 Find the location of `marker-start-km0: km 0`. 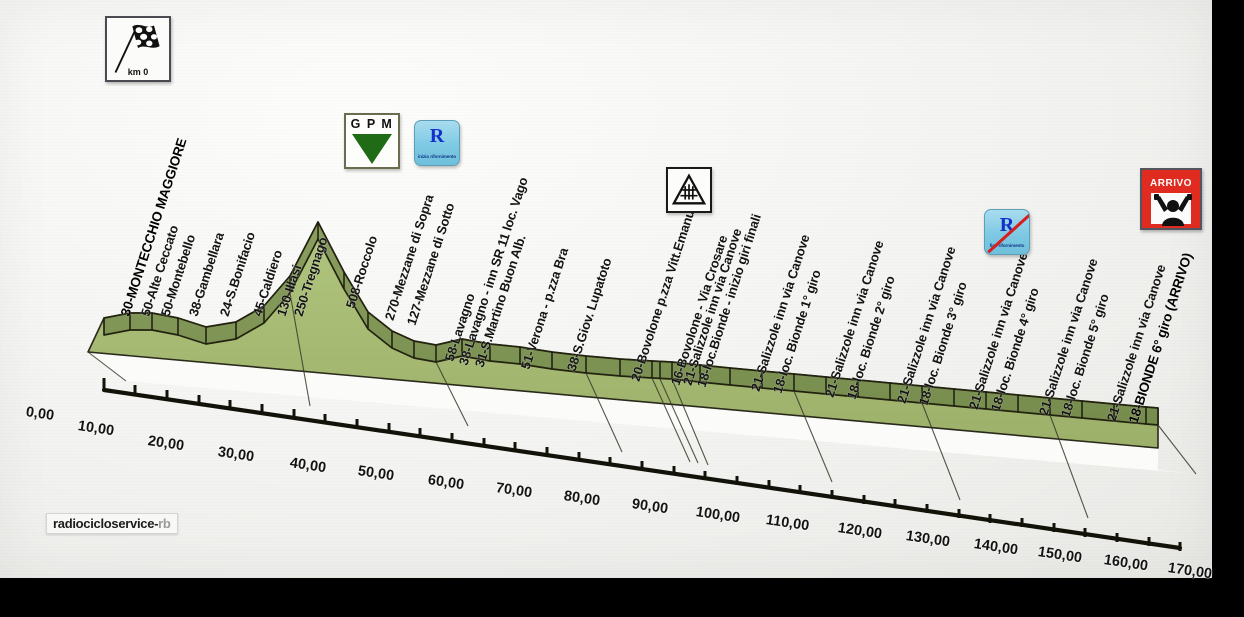

marker-start-km0: km 0 is located at coordinates (138, 49).